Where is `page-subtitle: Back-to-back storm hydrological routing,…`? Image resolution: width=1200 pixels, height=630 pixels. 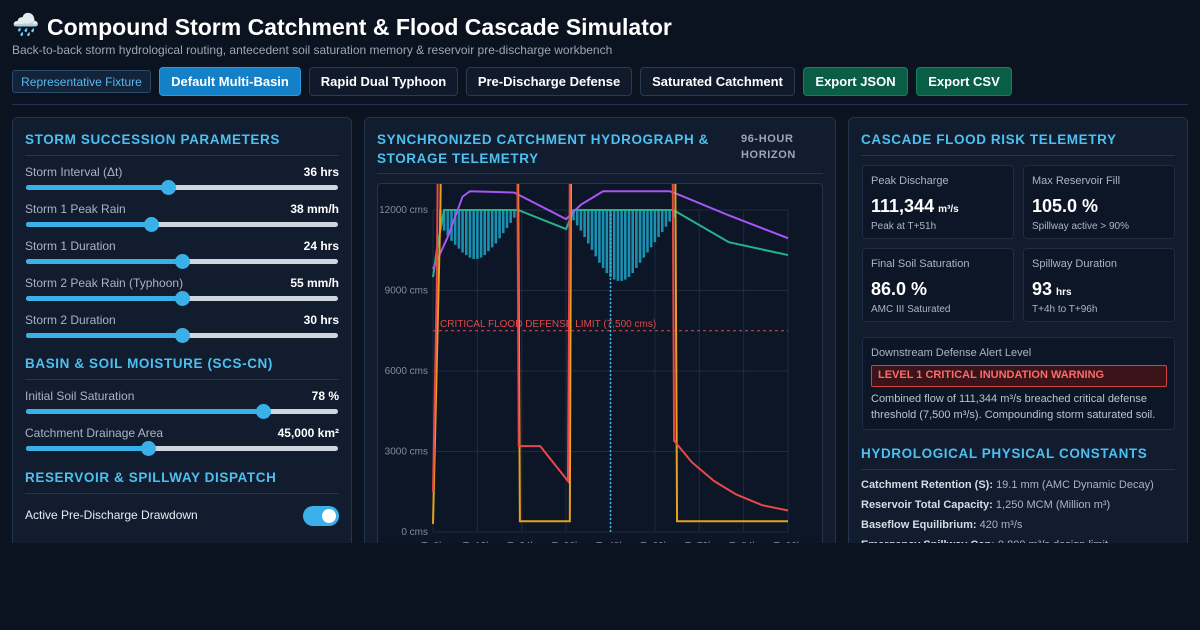
page-subtitle: Back-to-back storm hydrological routing,… is located at coordinates (312, 50).